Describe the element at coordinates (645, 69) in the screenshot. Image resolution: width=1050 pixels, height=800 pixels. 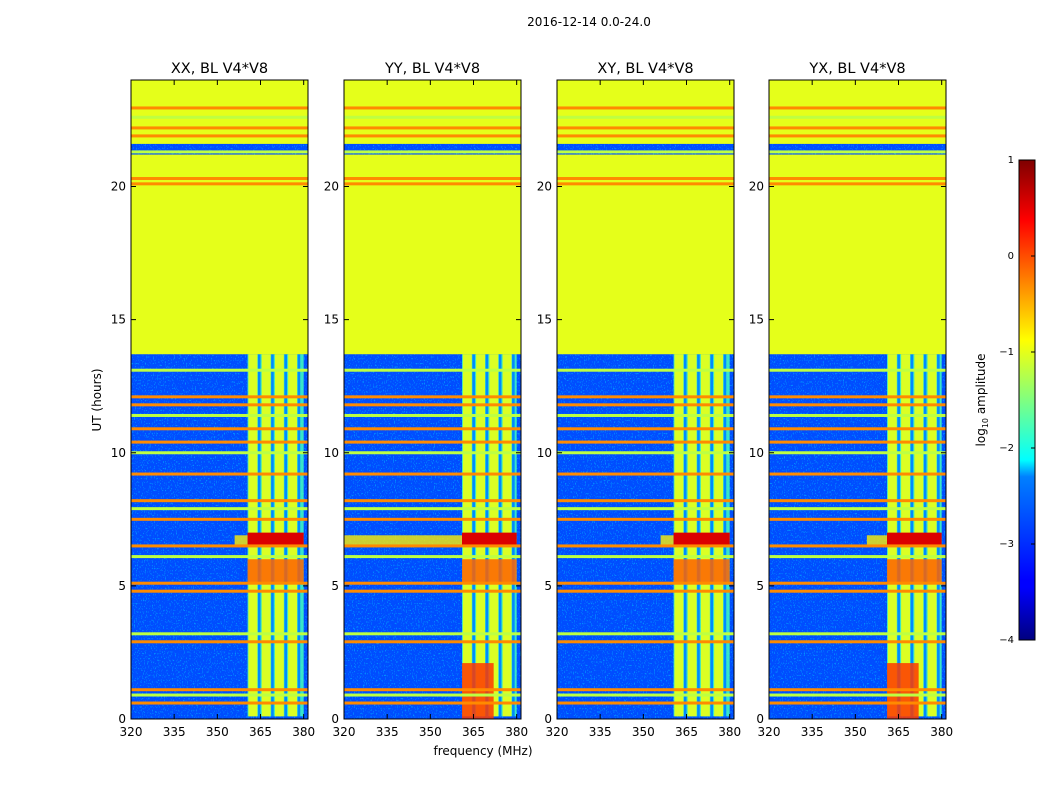
I see `panel-title: XY, BL V4*V8` at that location.